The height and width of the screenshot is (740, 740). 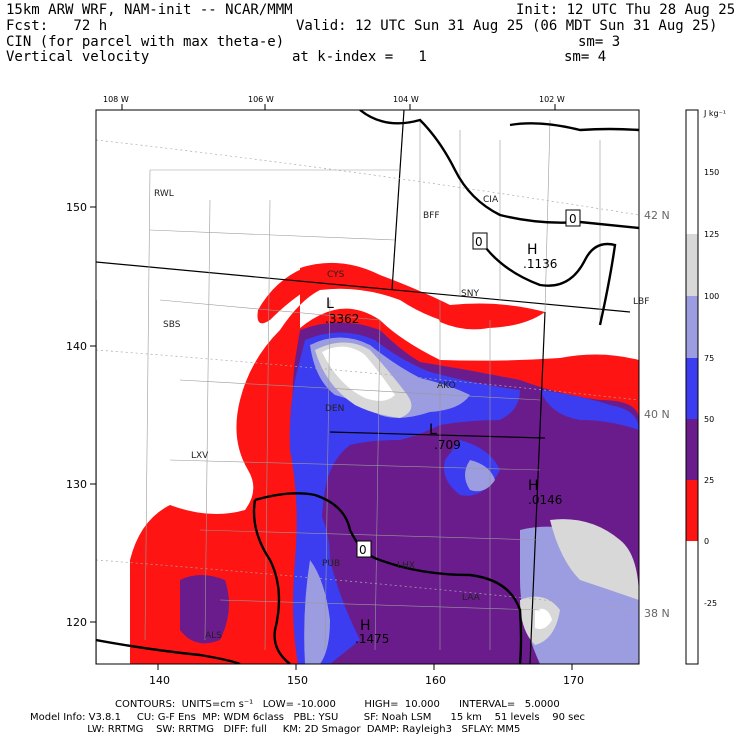 I want to click on station-label: CIA, so click(x=491, y=200).